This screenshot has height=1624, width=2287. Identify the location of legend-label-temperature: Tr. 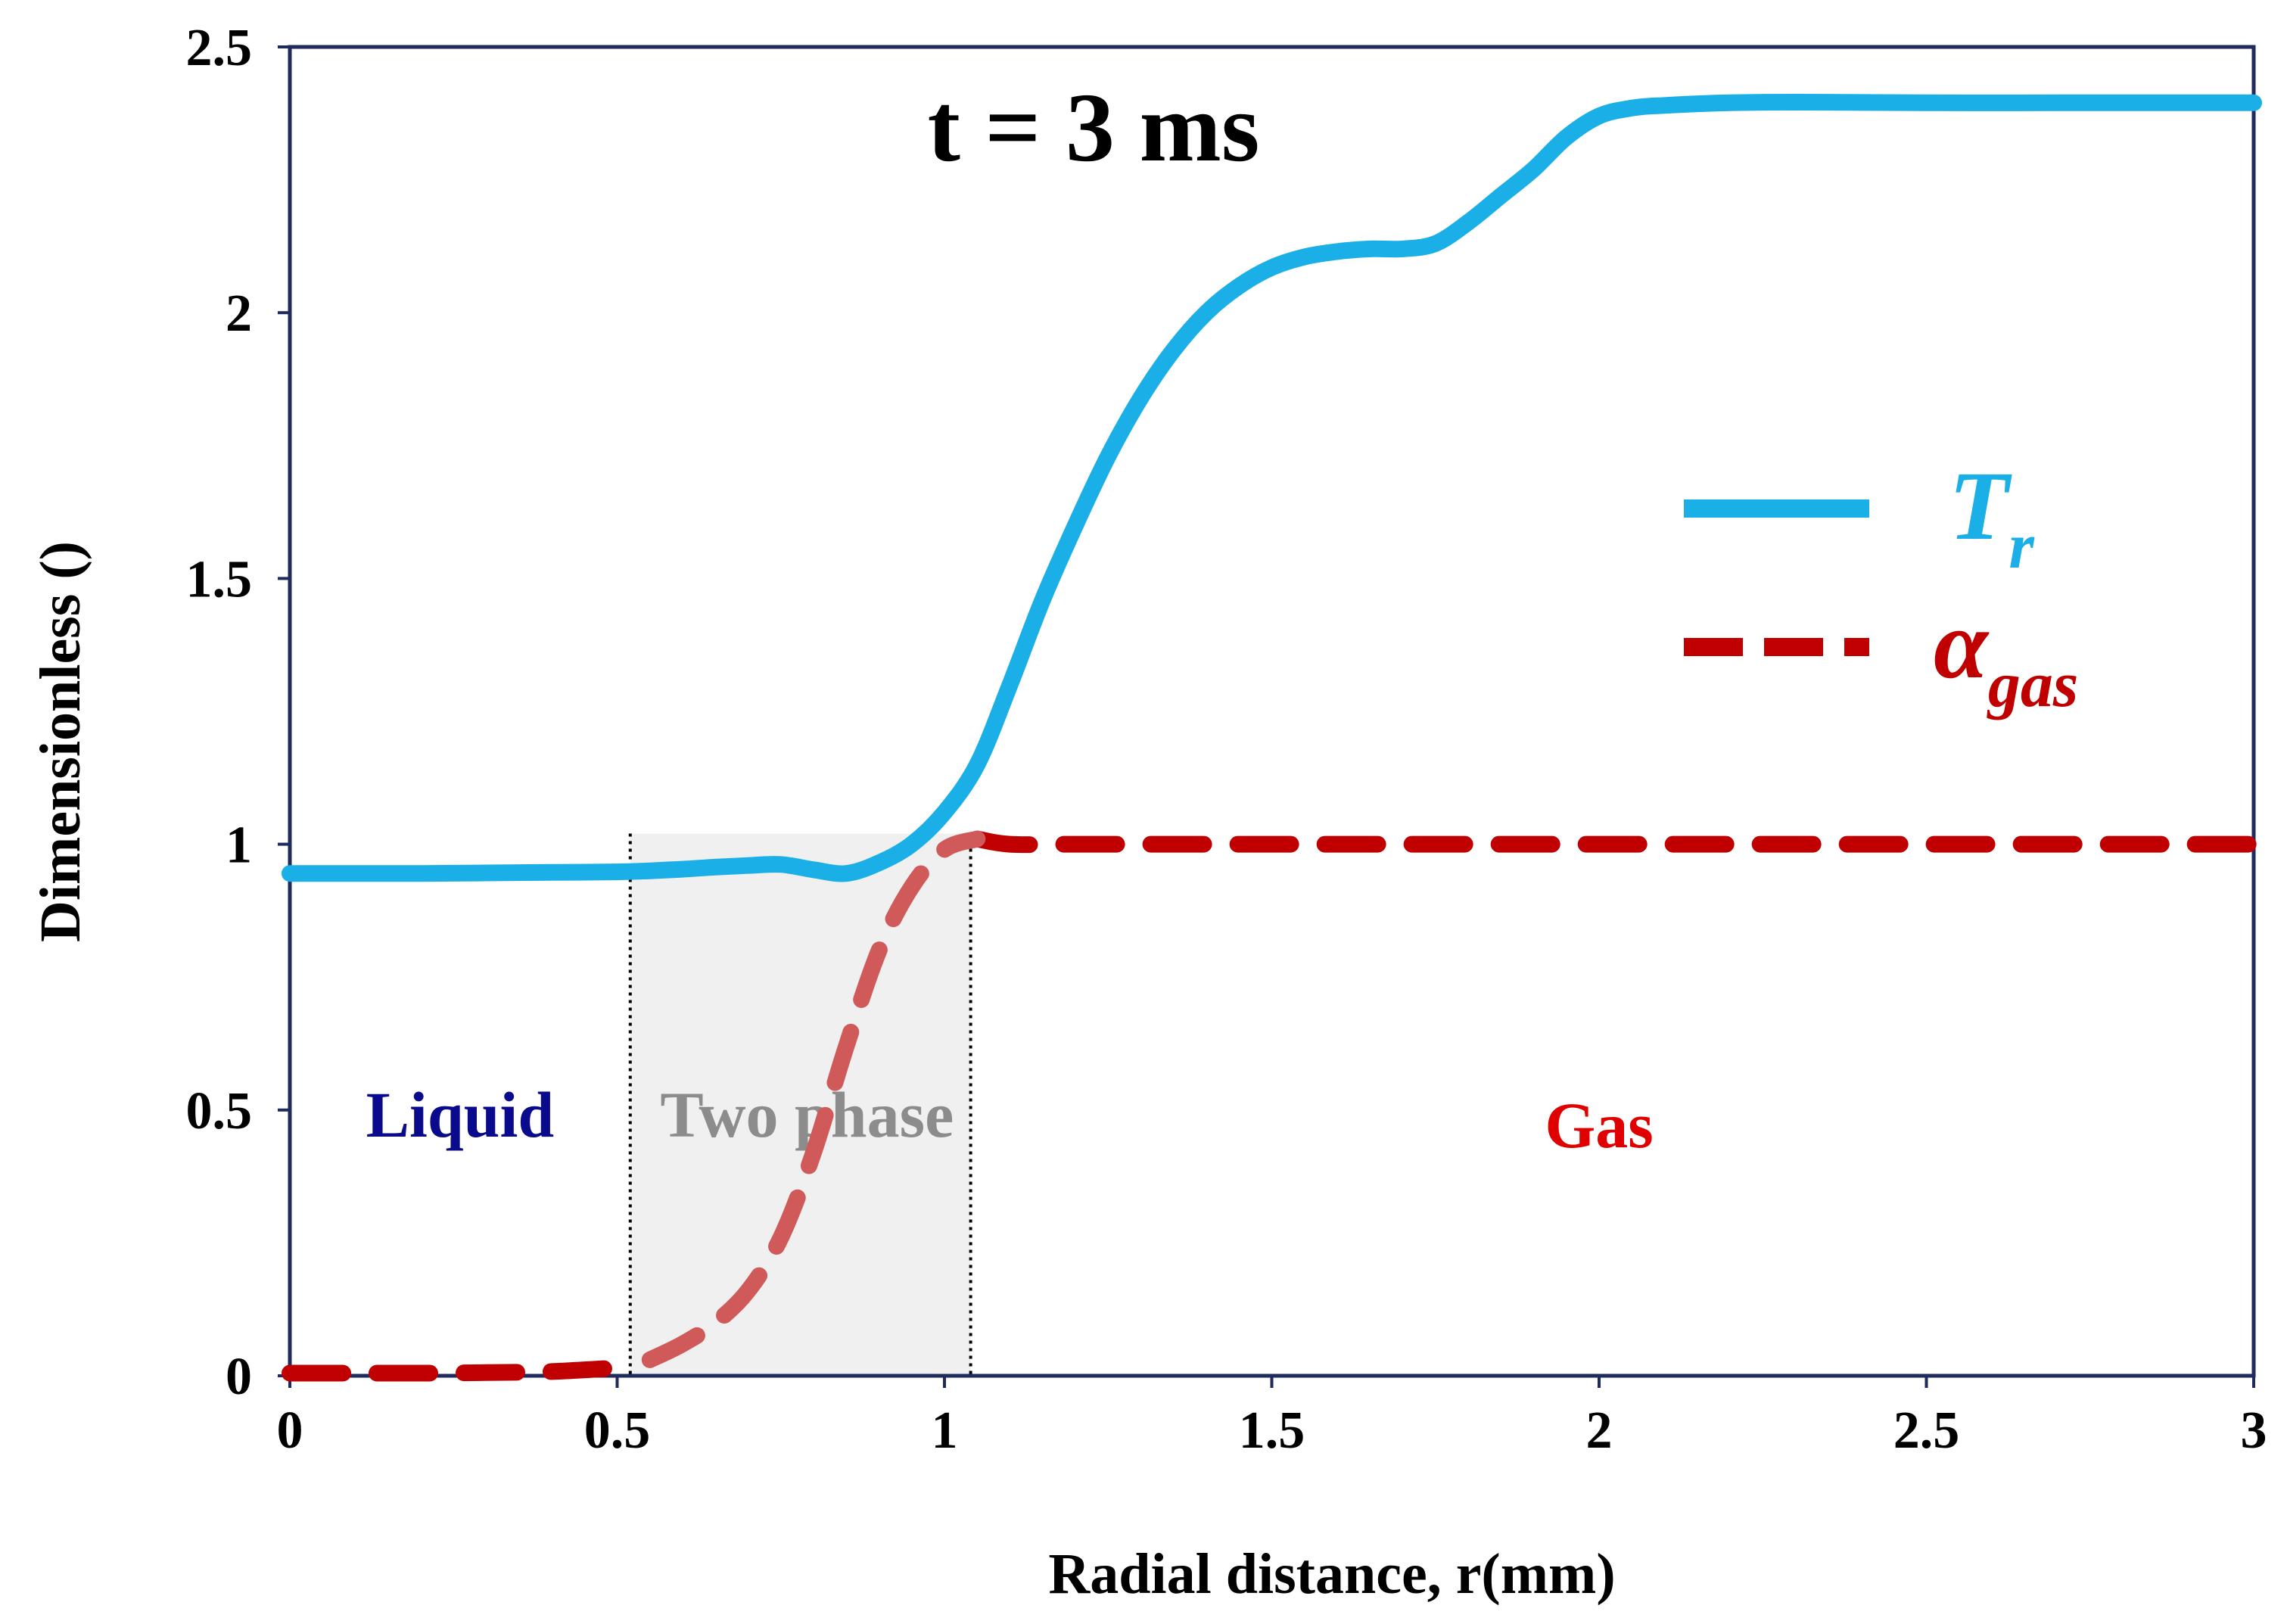
(1992, 517).